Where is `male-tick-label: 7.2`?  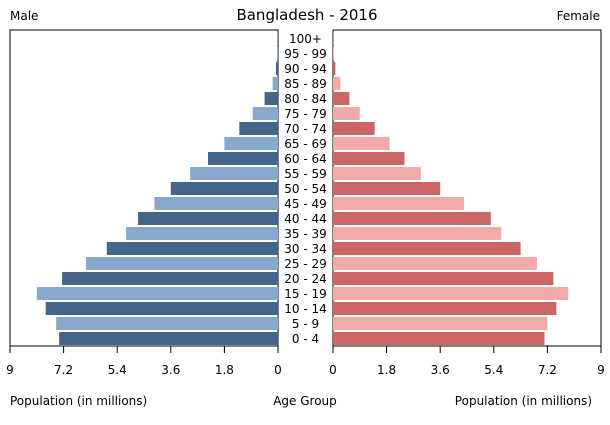
male-tick-label: 7.2 is located at coordinates (63, 370).